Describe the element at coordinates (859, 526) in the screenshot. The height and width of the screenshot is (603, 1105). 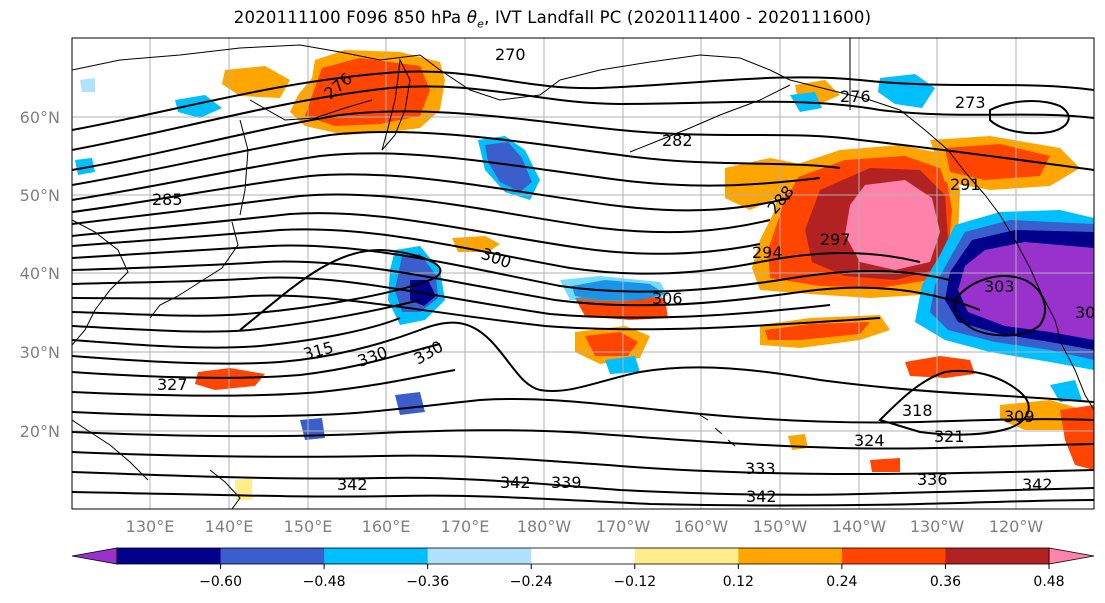
I see `lon-label-140w: 140°W` at that location.